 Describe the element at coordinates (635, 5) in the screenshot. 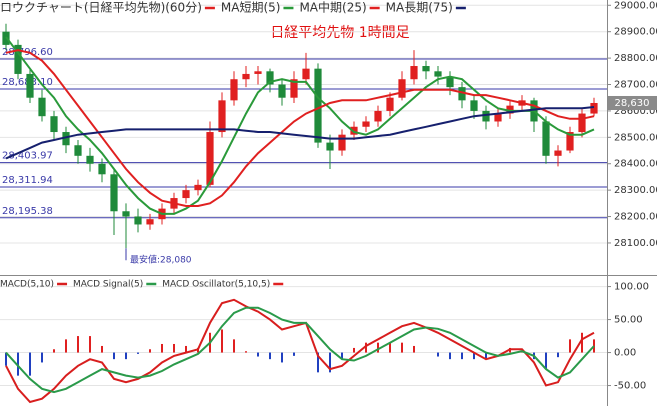

I see `y-tick-label: 29000.00` at that location.